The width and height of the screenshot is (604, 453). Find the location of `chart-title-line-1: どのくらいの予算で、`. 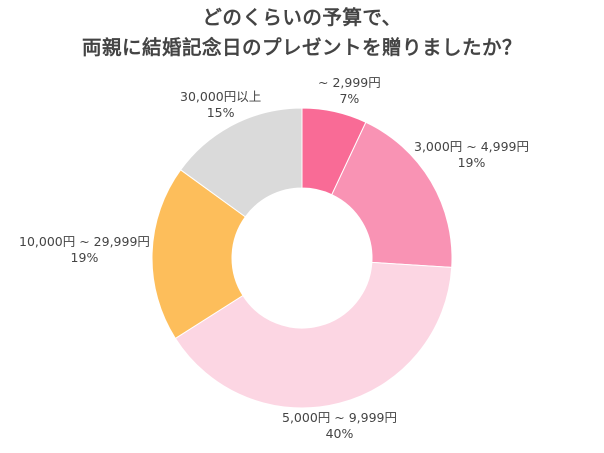

chart-title-line-1: どのくらいの予算で、 is located at coordinates (302, 17).